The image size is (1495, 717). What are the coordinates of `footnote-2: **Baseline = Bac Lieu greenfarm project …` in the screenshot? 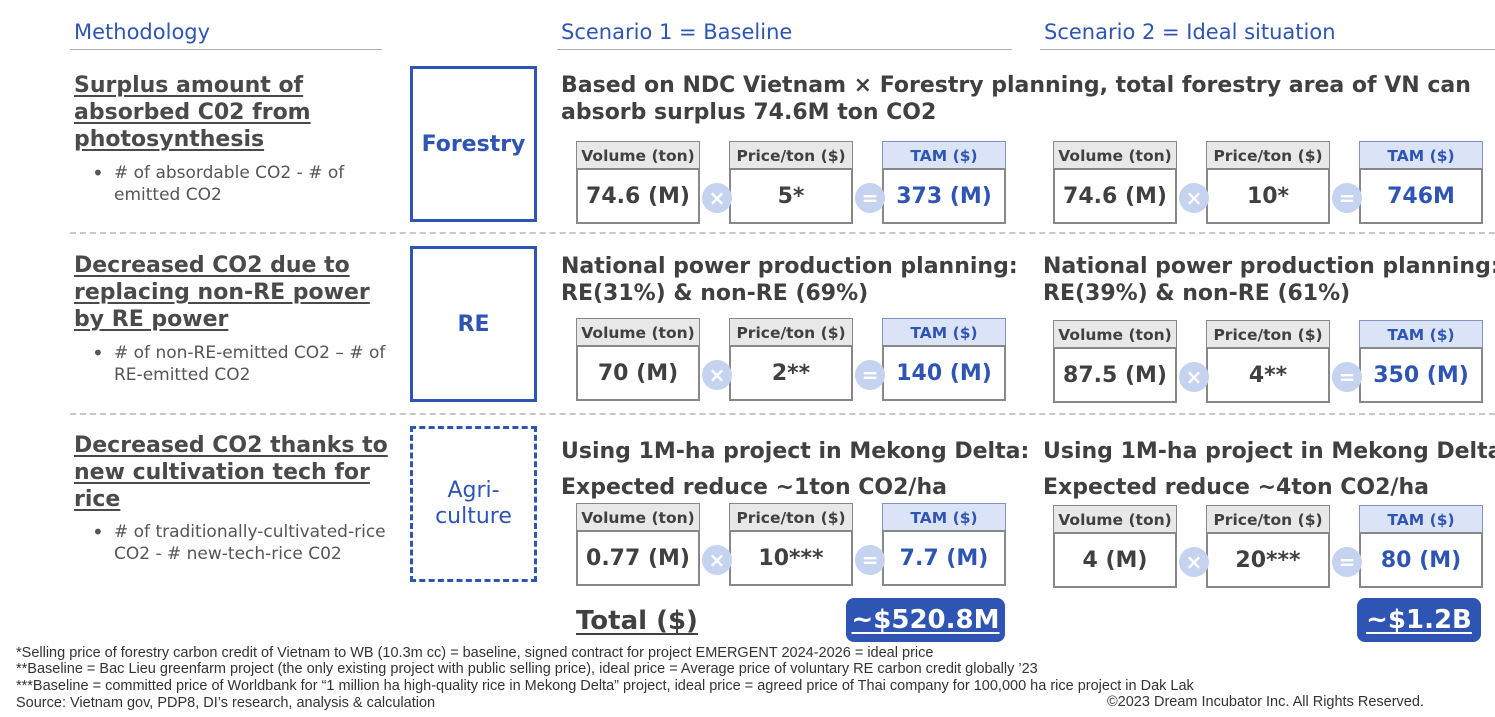 It's located at (527, 669).